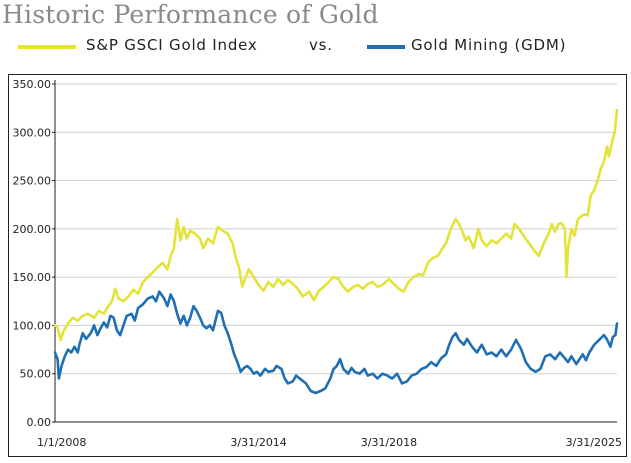  I want to click on y-tick-label: 250.00, so click(32, 181).